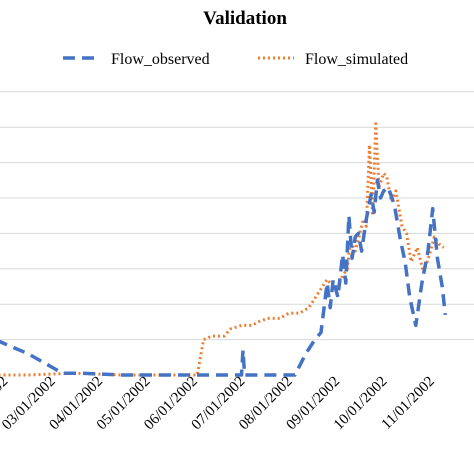 Image resolution: width=474 pixels, height=474 pixels. What do you see at coordinates (160, 59) in the screenshot?
I see `legend-label-flow-observed: Flow_observed` at bounding box center [160, 59].